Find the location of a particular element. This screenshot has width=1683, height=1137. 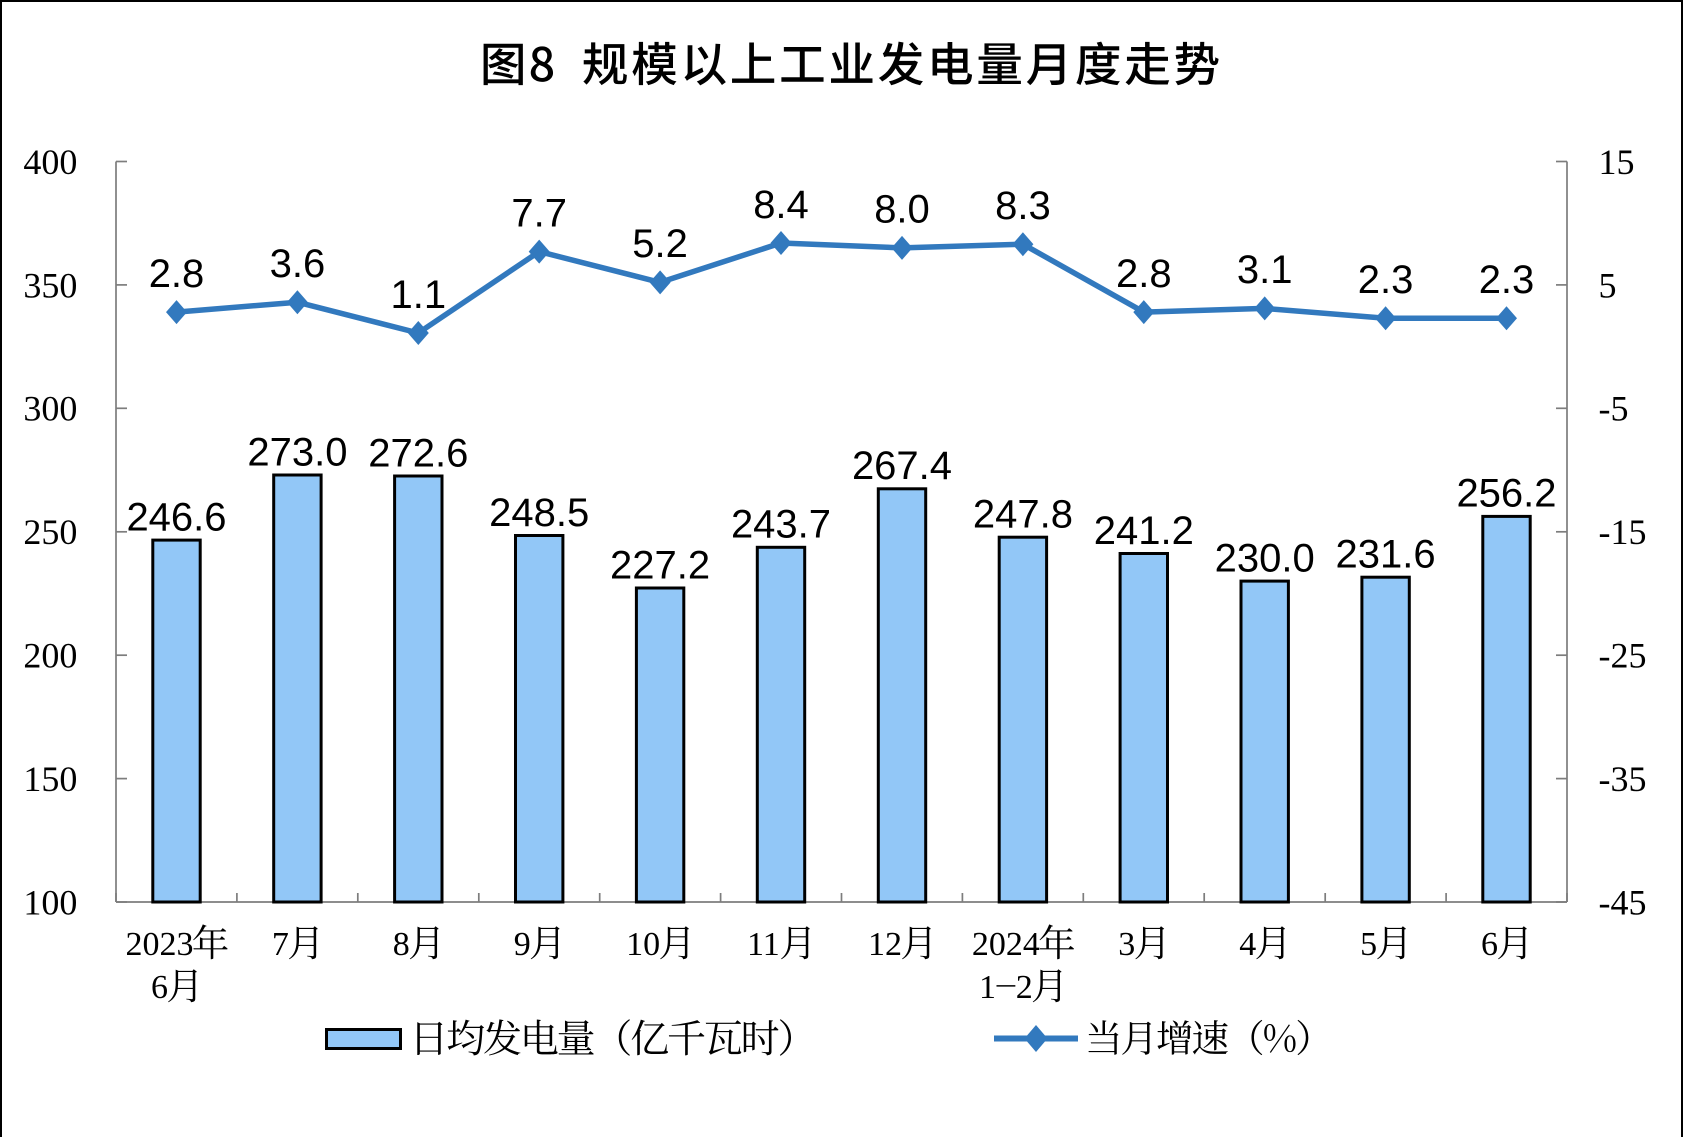

svg-text: -25 is located at coordinates (1623, 656).